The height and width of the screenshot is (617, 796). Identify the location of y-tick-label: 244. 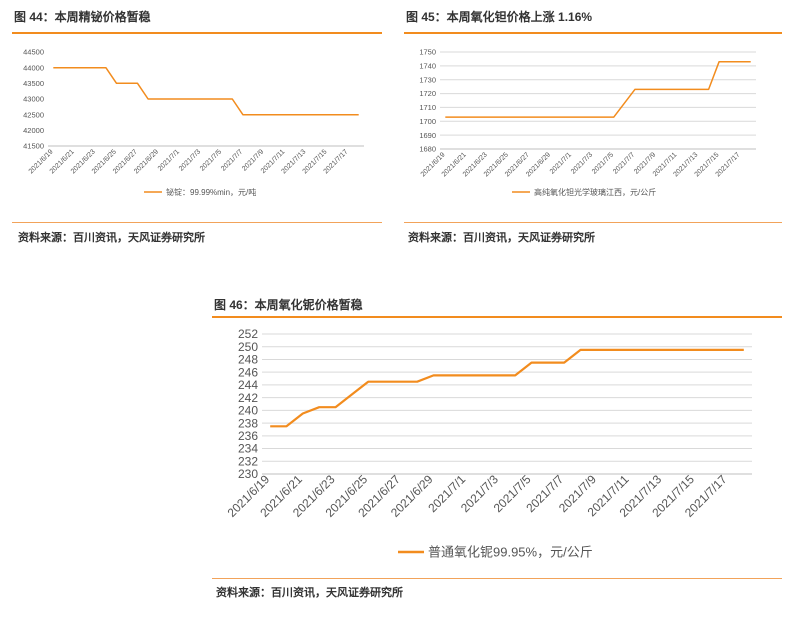
(248, 385).